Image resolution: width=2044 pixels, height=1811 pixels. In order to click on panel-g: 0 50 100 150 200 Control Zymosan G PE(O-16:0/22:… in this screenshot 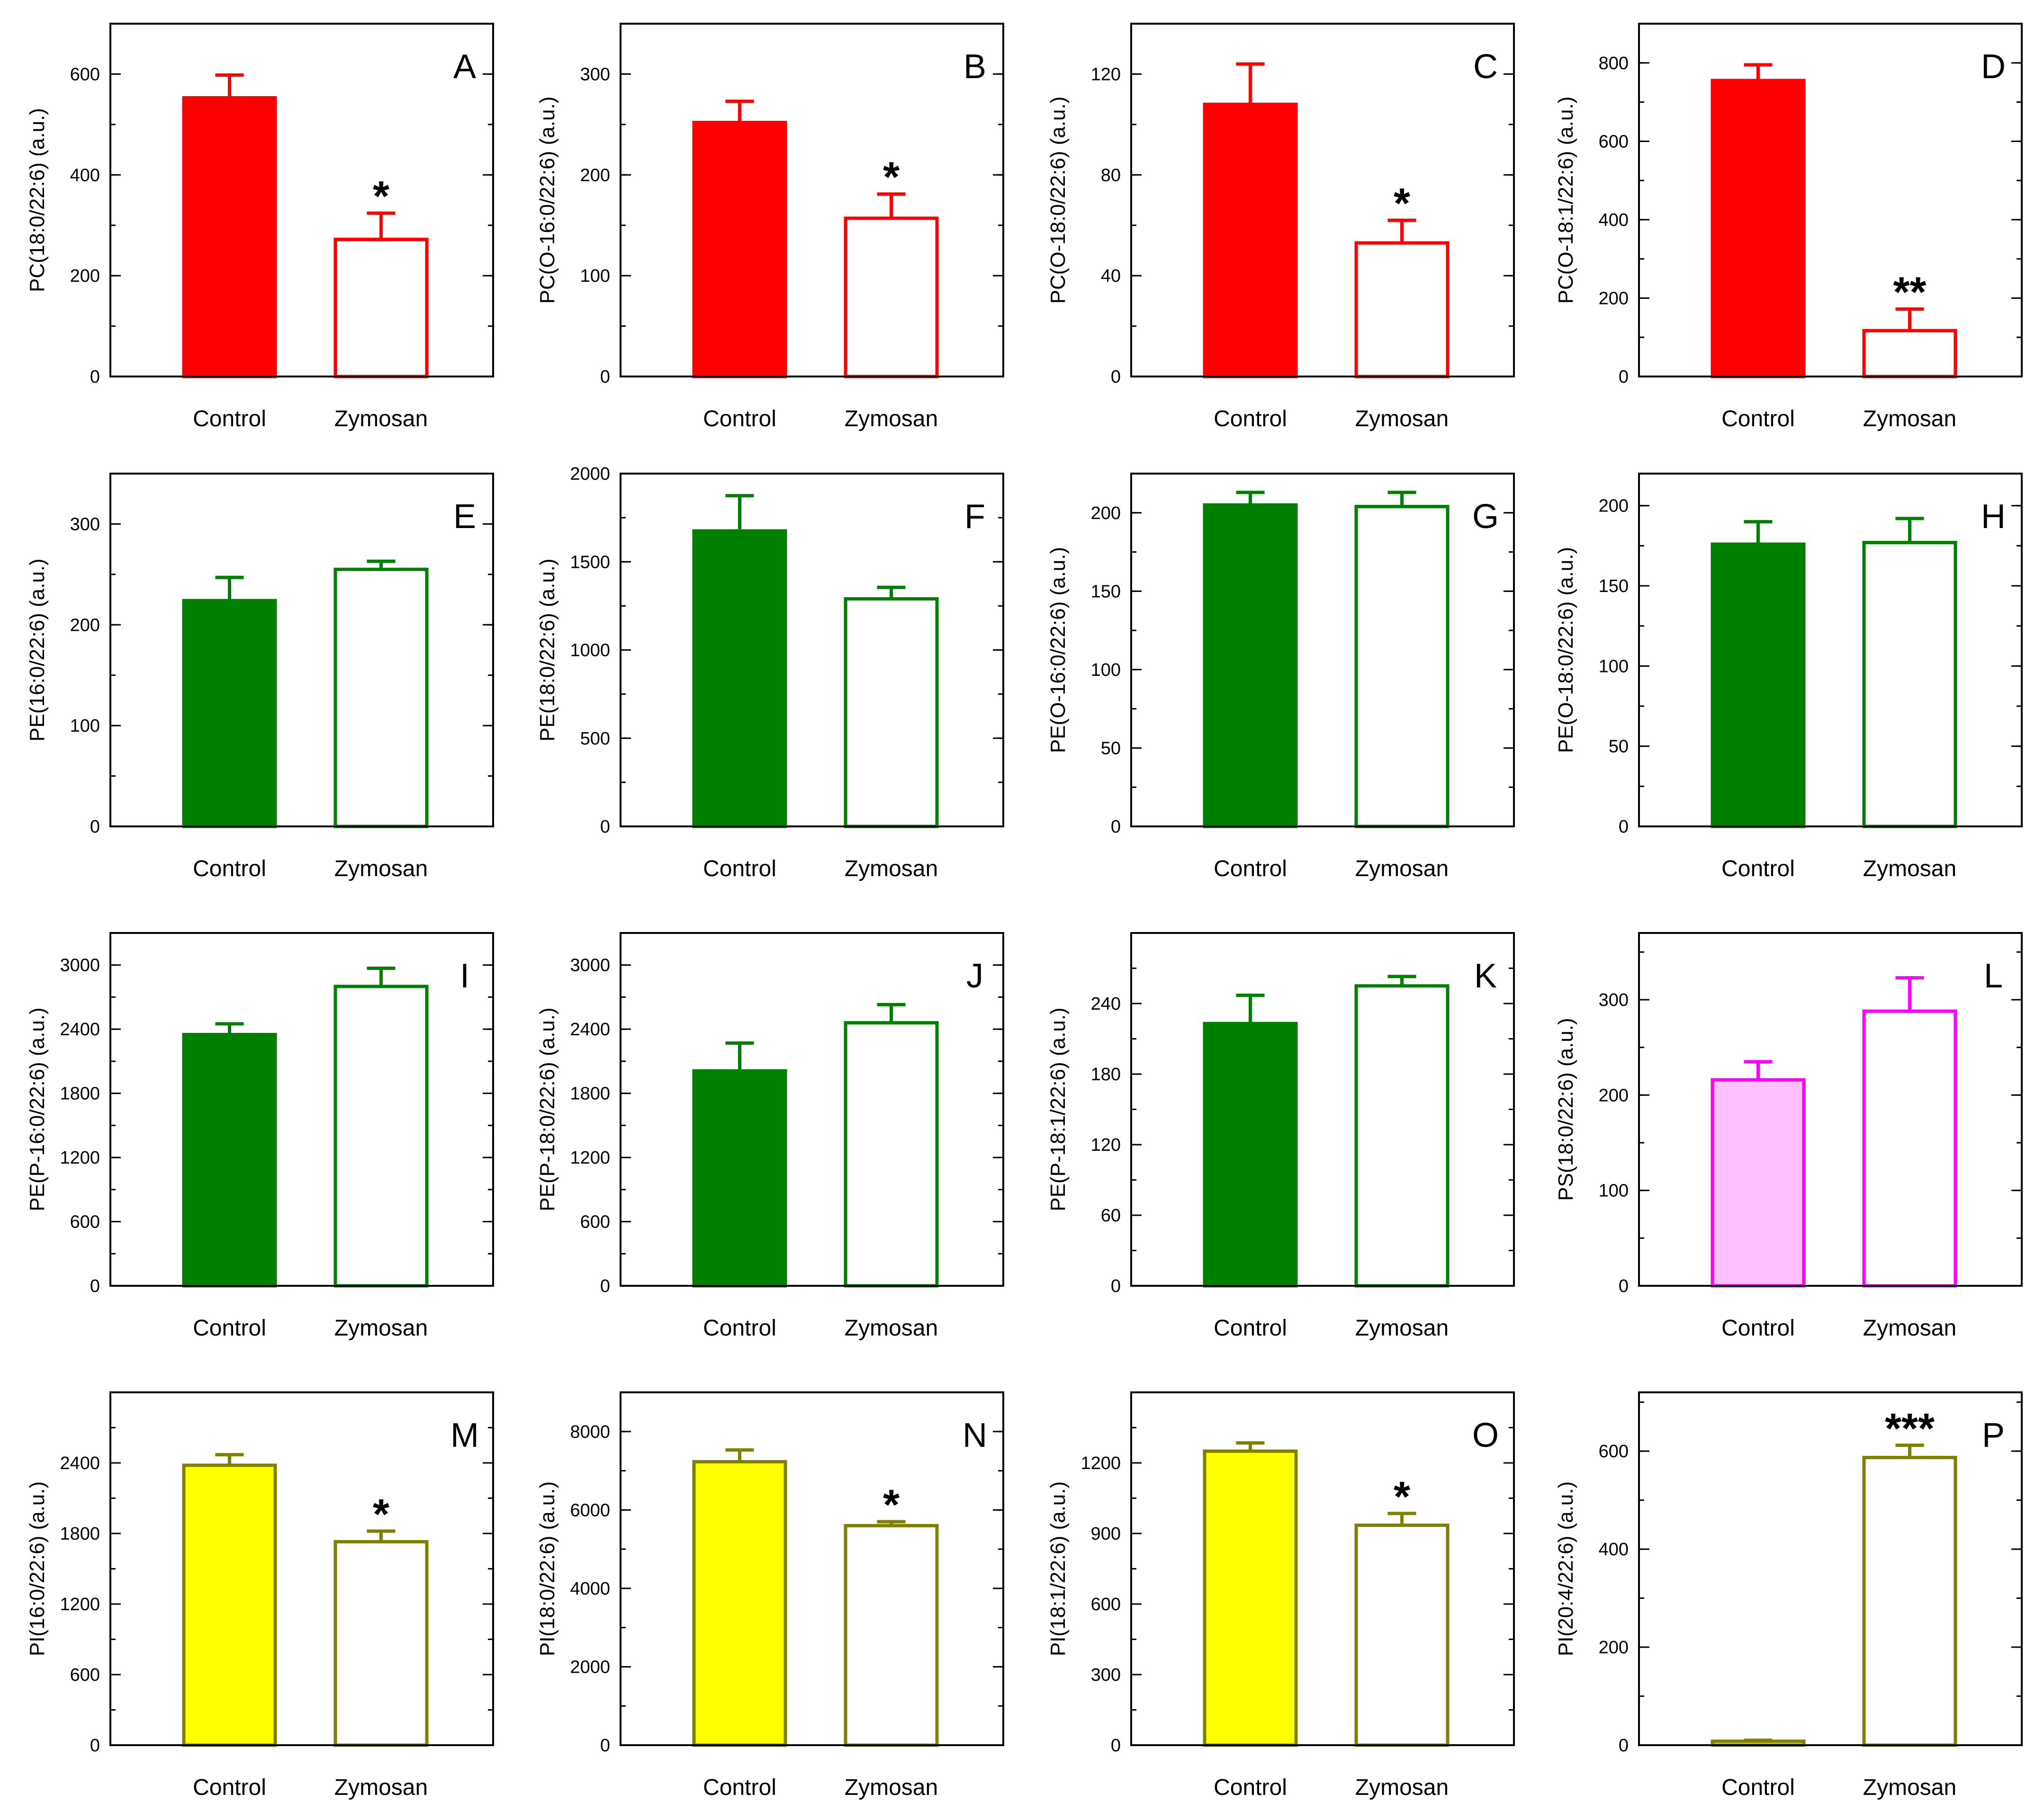, I will do `click(1280, 677)`.